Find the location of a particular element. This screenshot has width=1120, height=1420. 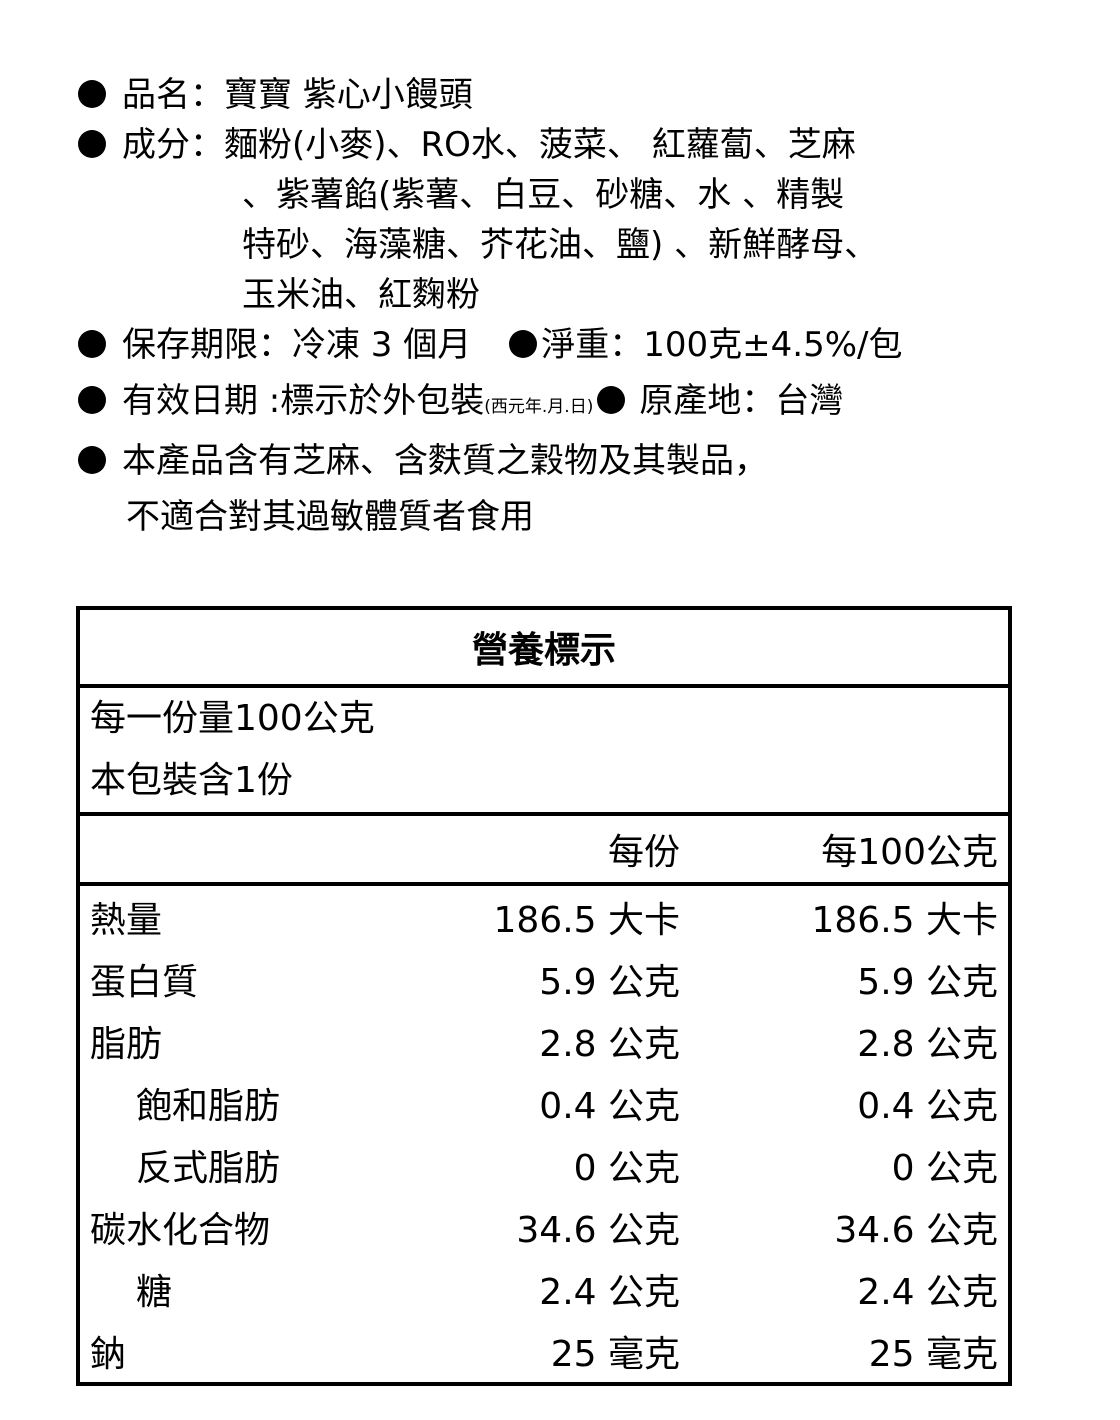

table-row: 鈉 25 毫克 25 毫克 is located at coordinates (544, 1352).